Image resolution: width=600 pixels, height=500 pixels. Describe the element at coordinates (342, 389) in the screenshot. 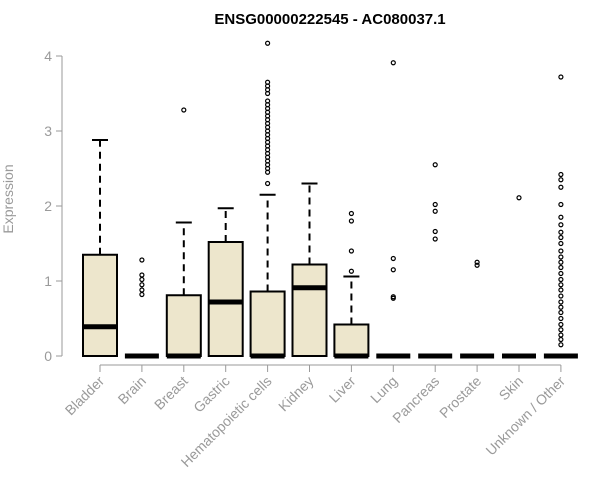

I see `x-tick-label: Liver` at that location.